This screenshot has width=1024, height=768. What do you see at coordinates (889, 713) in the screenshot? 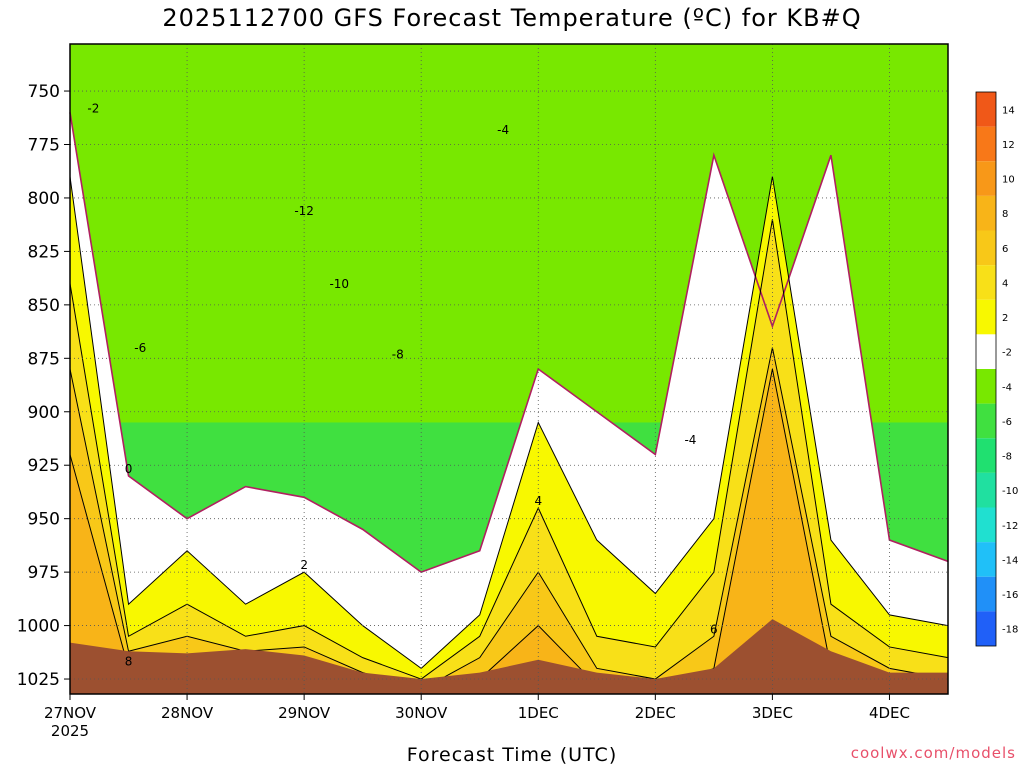
I see `x-tick-label: 4DEC` at bounding box center [889, 713].